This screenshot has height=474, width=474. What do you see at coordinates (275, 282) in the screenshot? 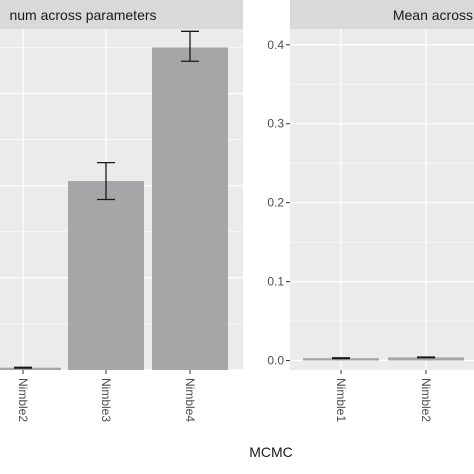
I see `y-tick-label: 0.1` at bounding box center [275, 282].